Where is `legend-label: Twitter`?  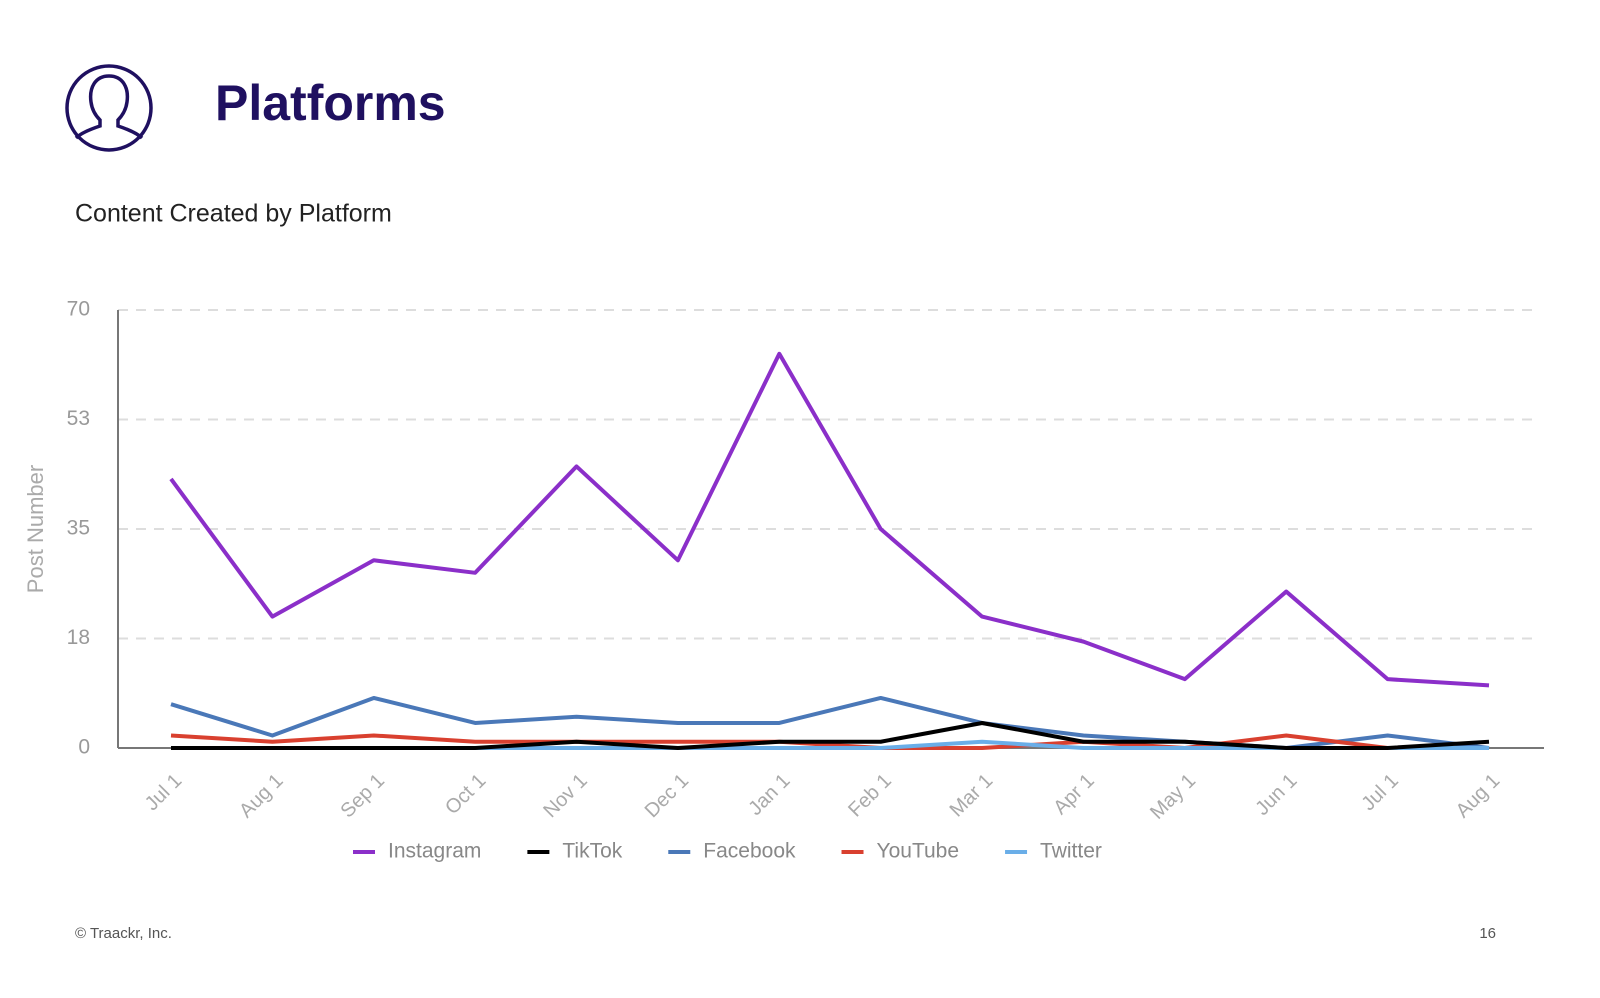
legend-label: Twitter is located at coordinates (1071, 851).